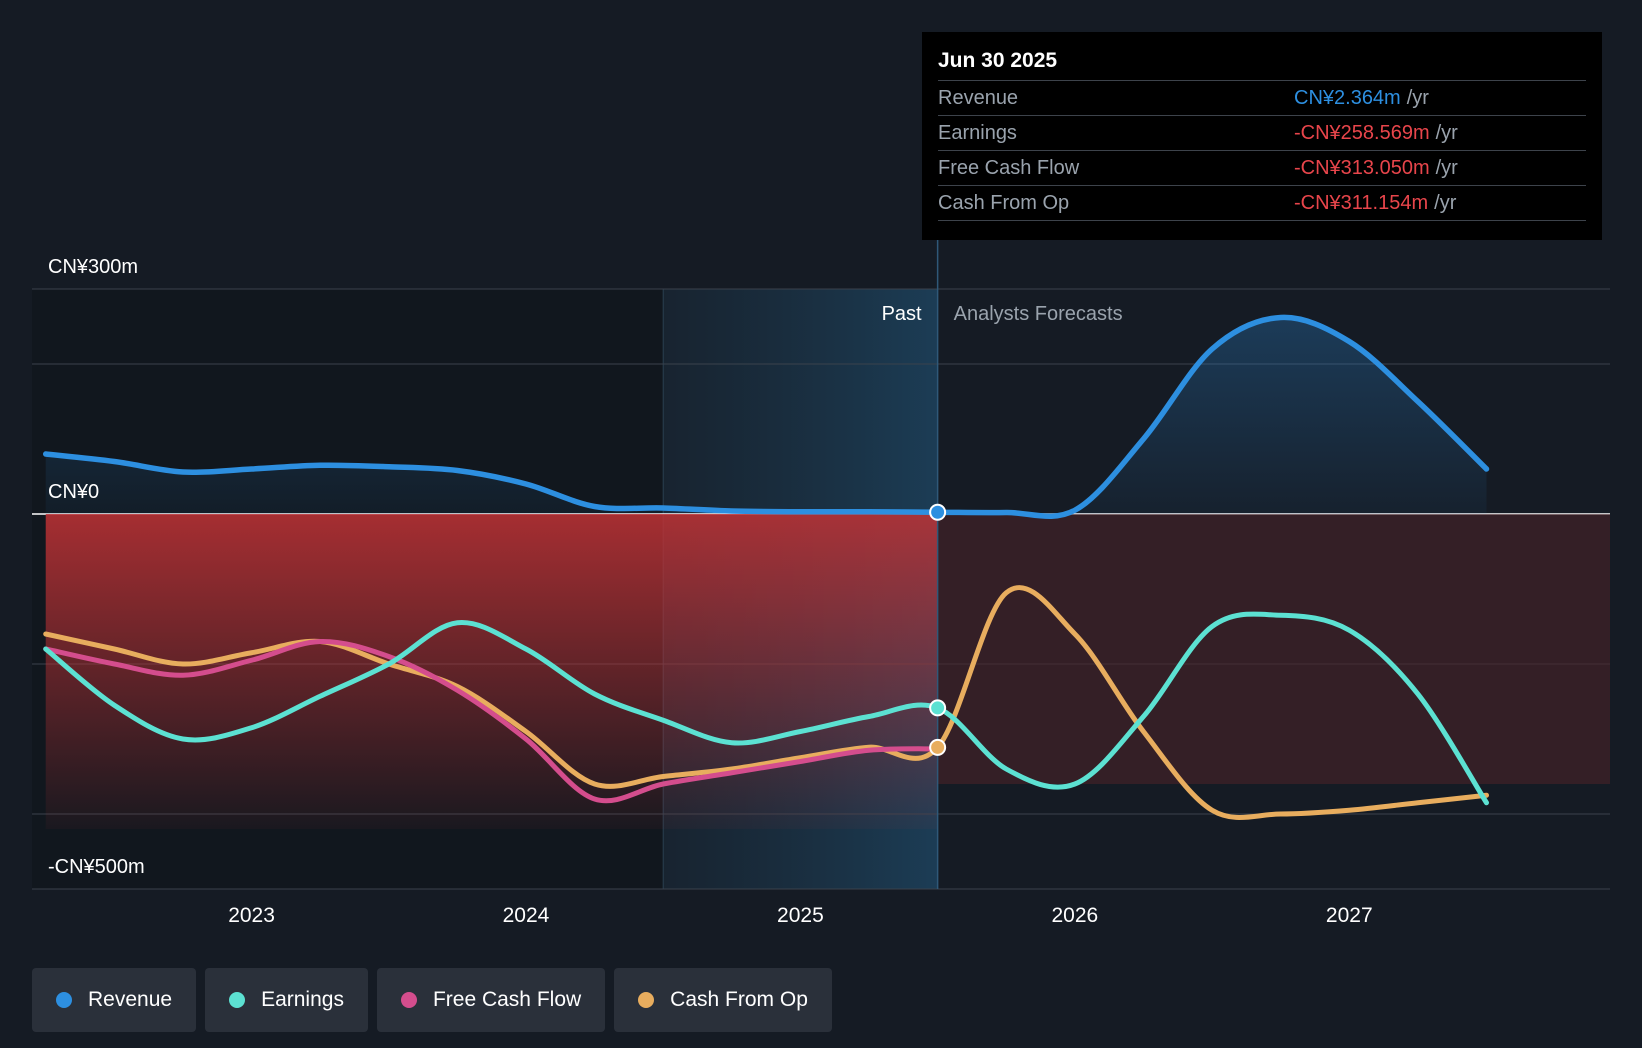  I want to click on forecast-label: Analysts Forecasts, so click(1038, 314).